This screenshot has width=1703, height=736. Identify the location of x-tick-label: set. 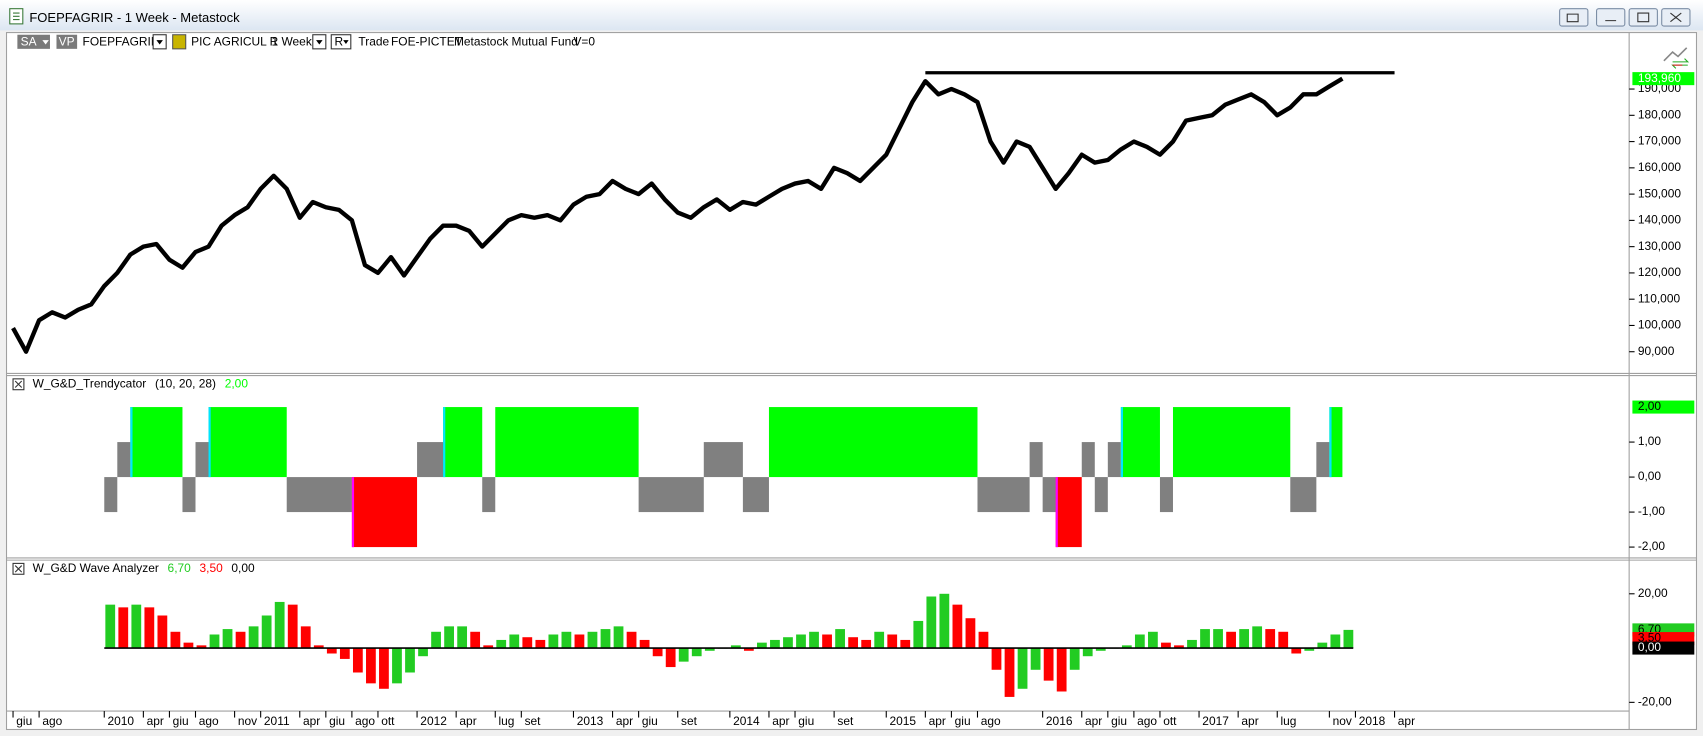
(845, 721).